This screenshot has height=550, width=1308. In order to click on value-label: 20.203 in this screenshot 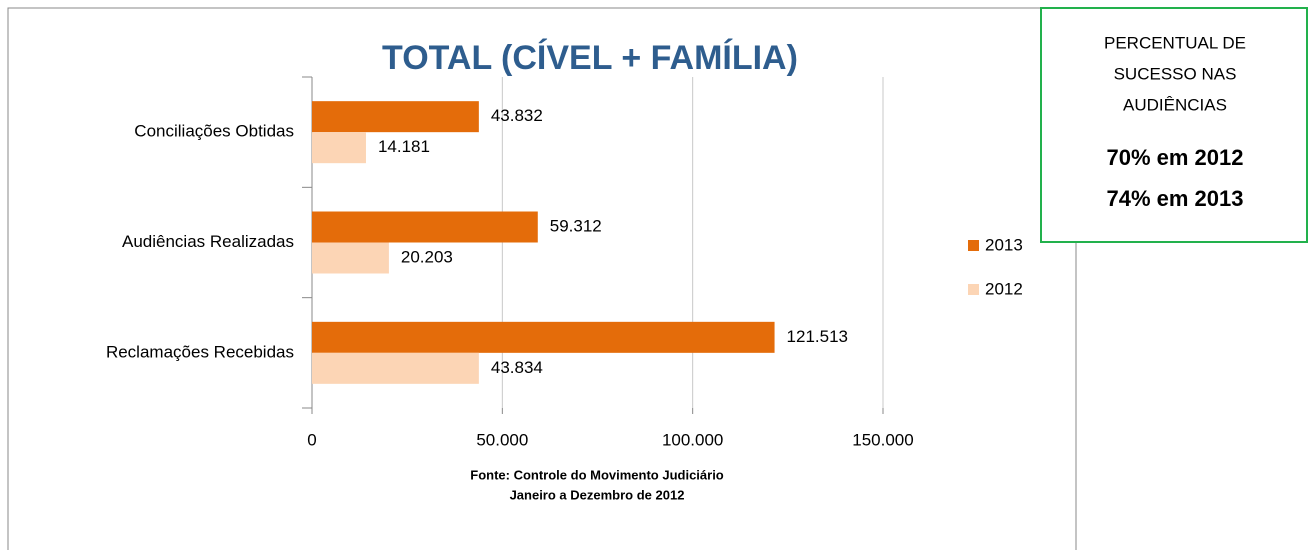, I will do `click(427, 256)`.